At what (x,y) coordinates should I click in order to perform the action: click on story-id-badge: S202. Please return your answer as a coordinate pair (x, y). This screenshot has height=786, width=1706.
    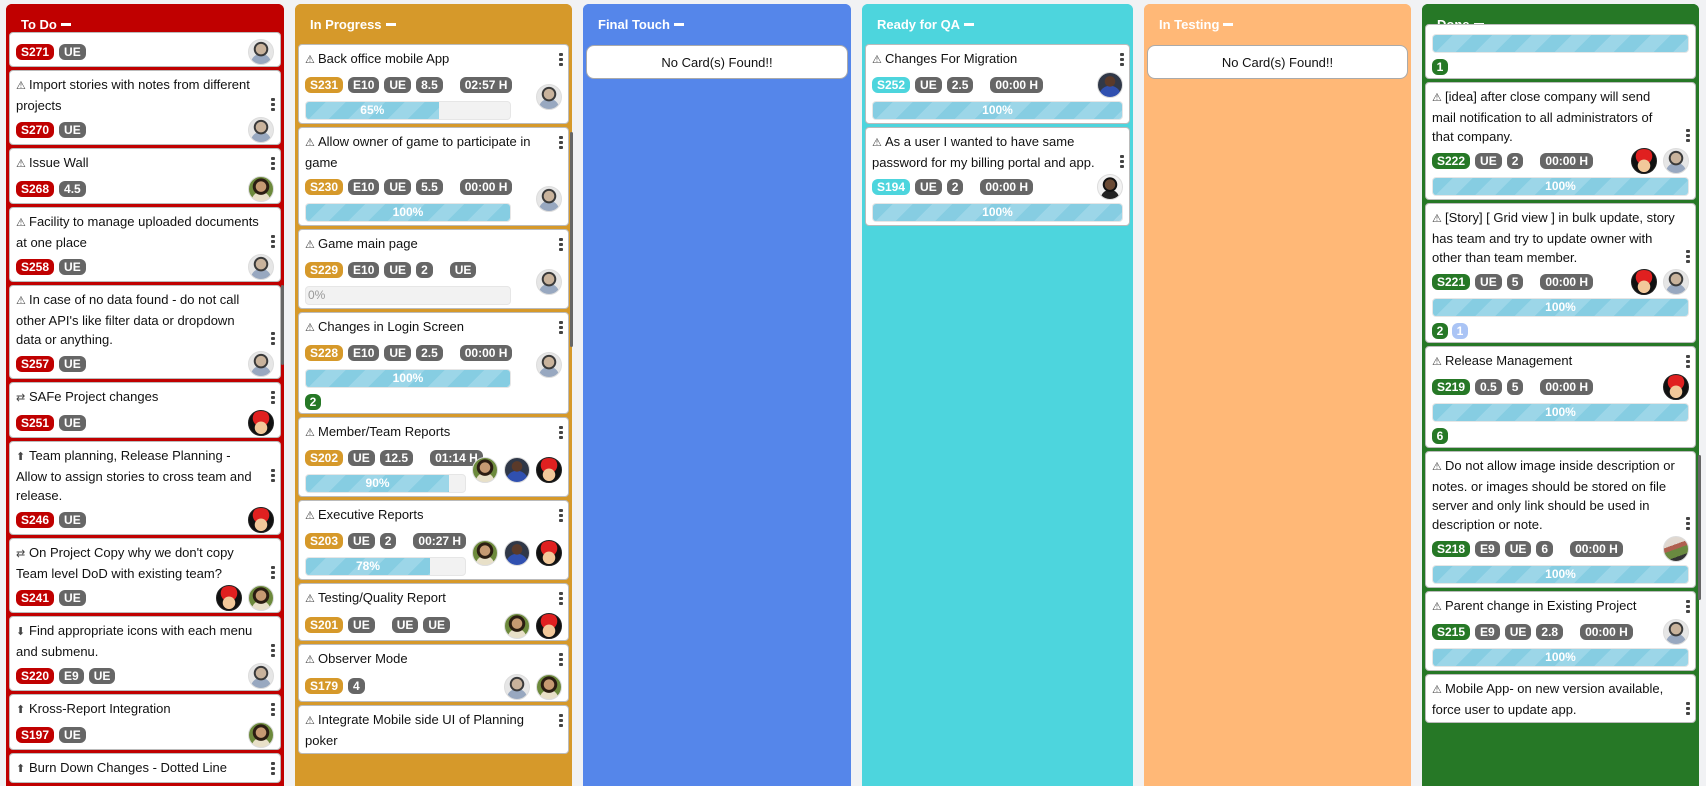
    Looking at the image, I should click on (324, 458).